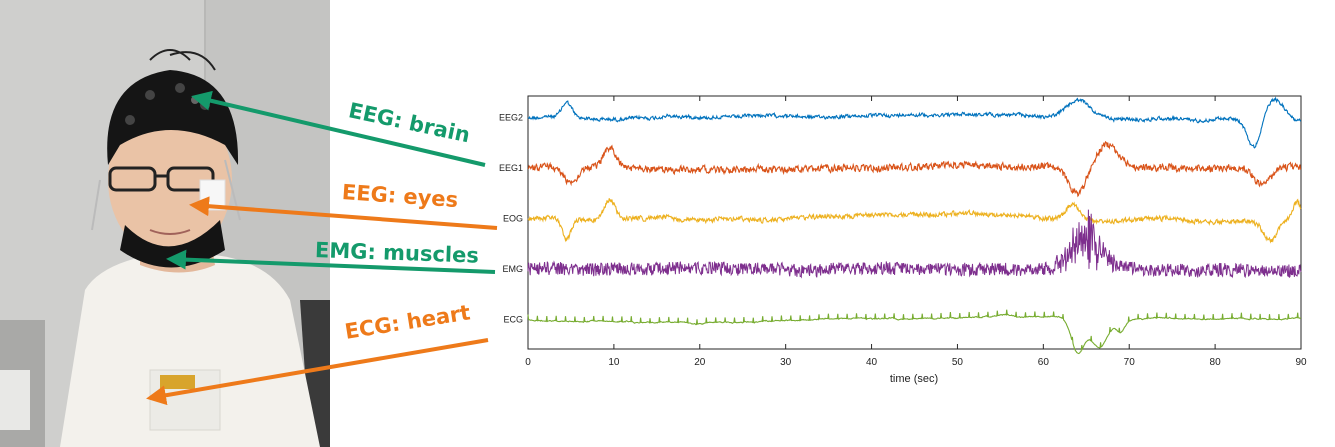  What do you see at coordinates (511, 117) in the screenshot?
I see `y-trace-label-eeg2: EEG2` at bounding box center [511, 117].